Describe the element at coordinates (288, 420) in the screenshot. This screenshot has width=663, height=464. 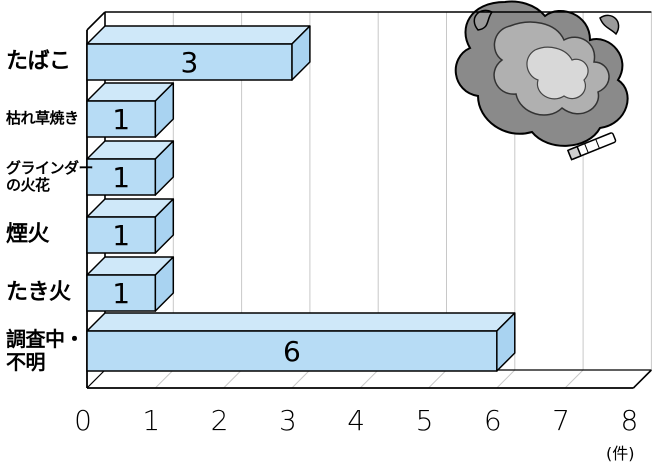
I see `x-tick-label-3: 3` at that location.